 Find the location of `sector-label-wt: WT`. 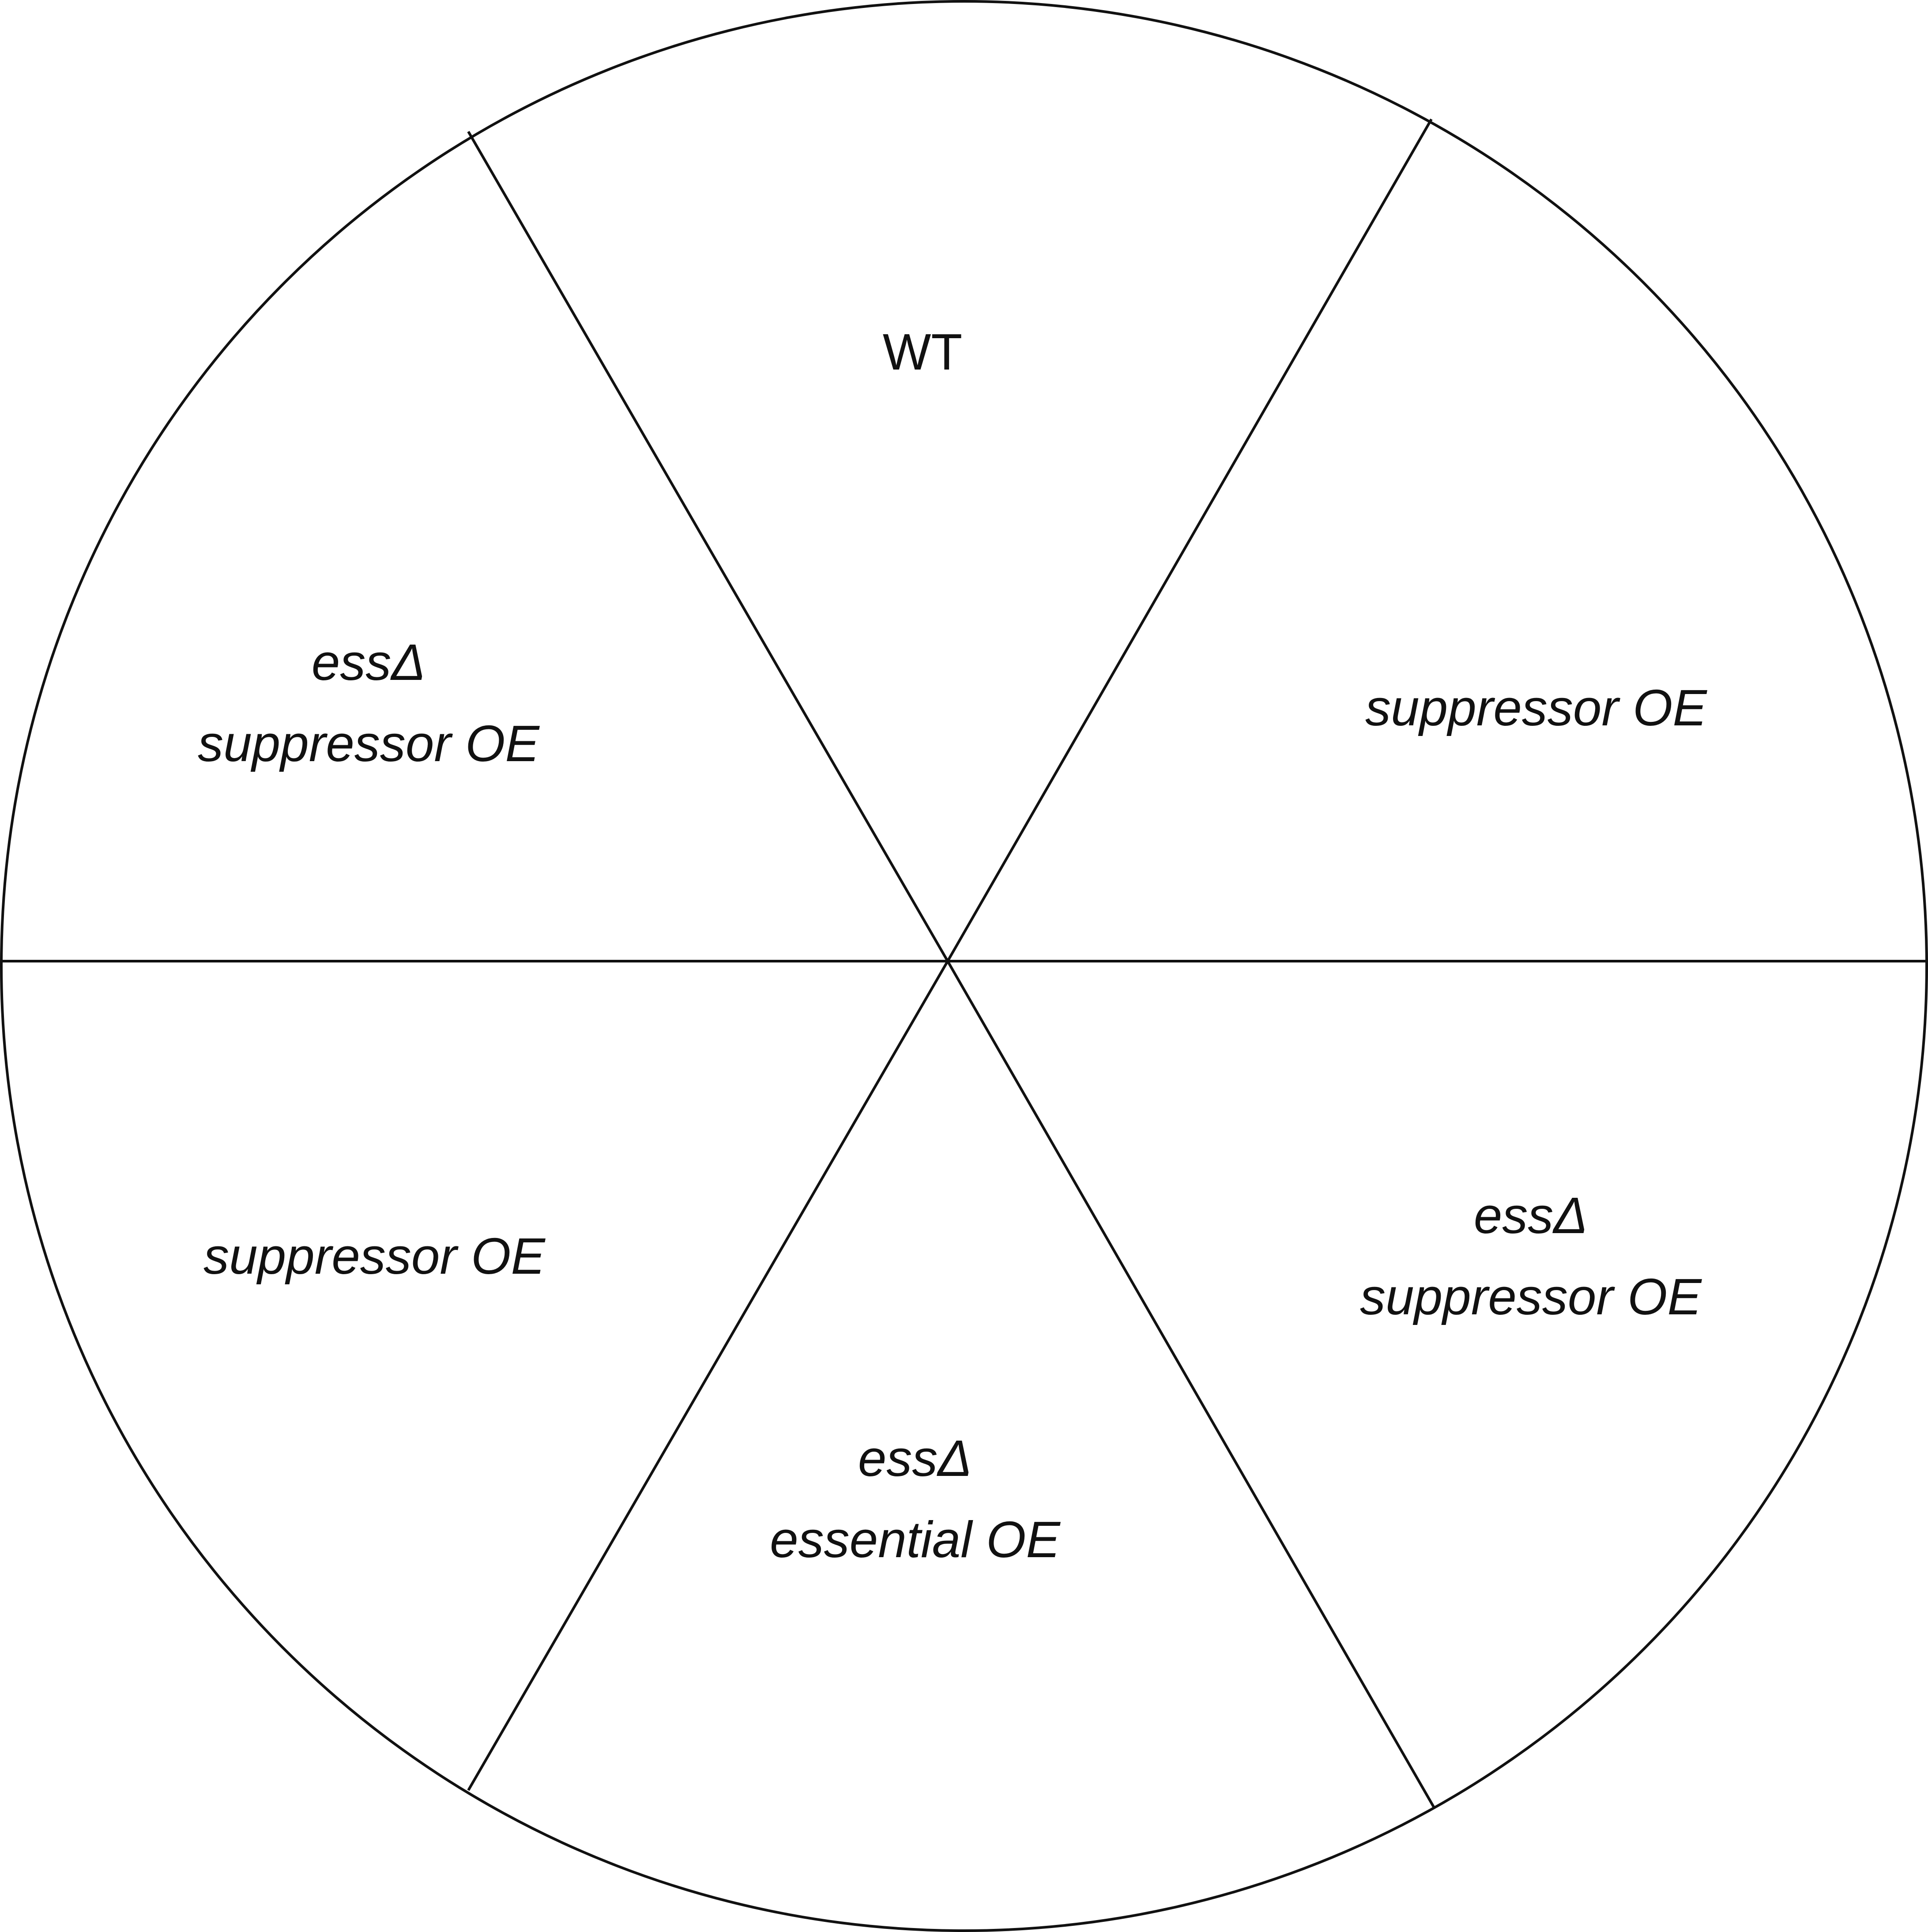

sector-label-wt: WT is located at coordinates (922, 351).